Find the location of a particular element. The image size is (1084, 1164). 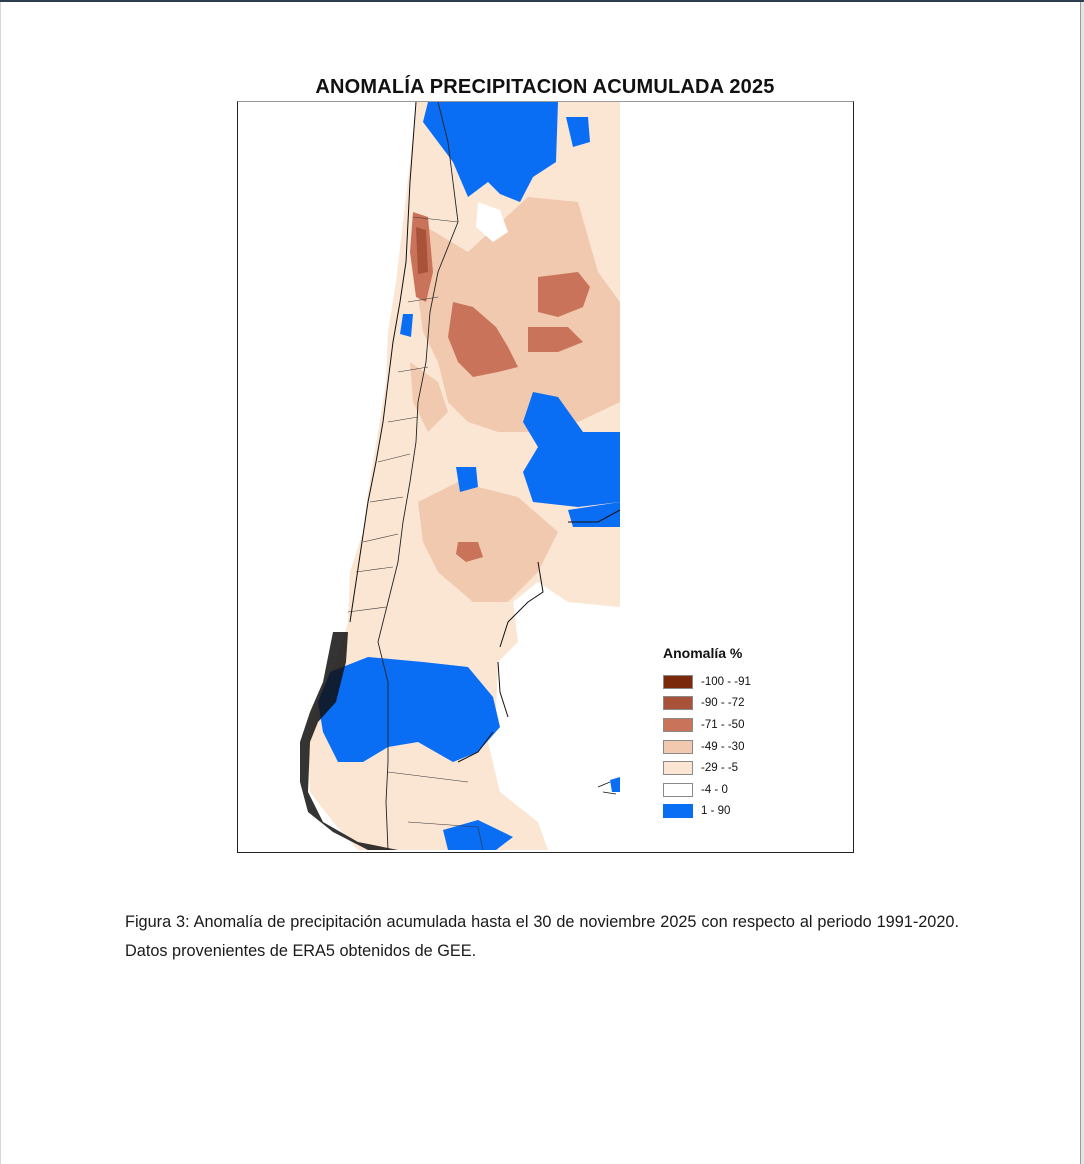

legend-item: -100 - -91 is located at coordinates (733, 682).